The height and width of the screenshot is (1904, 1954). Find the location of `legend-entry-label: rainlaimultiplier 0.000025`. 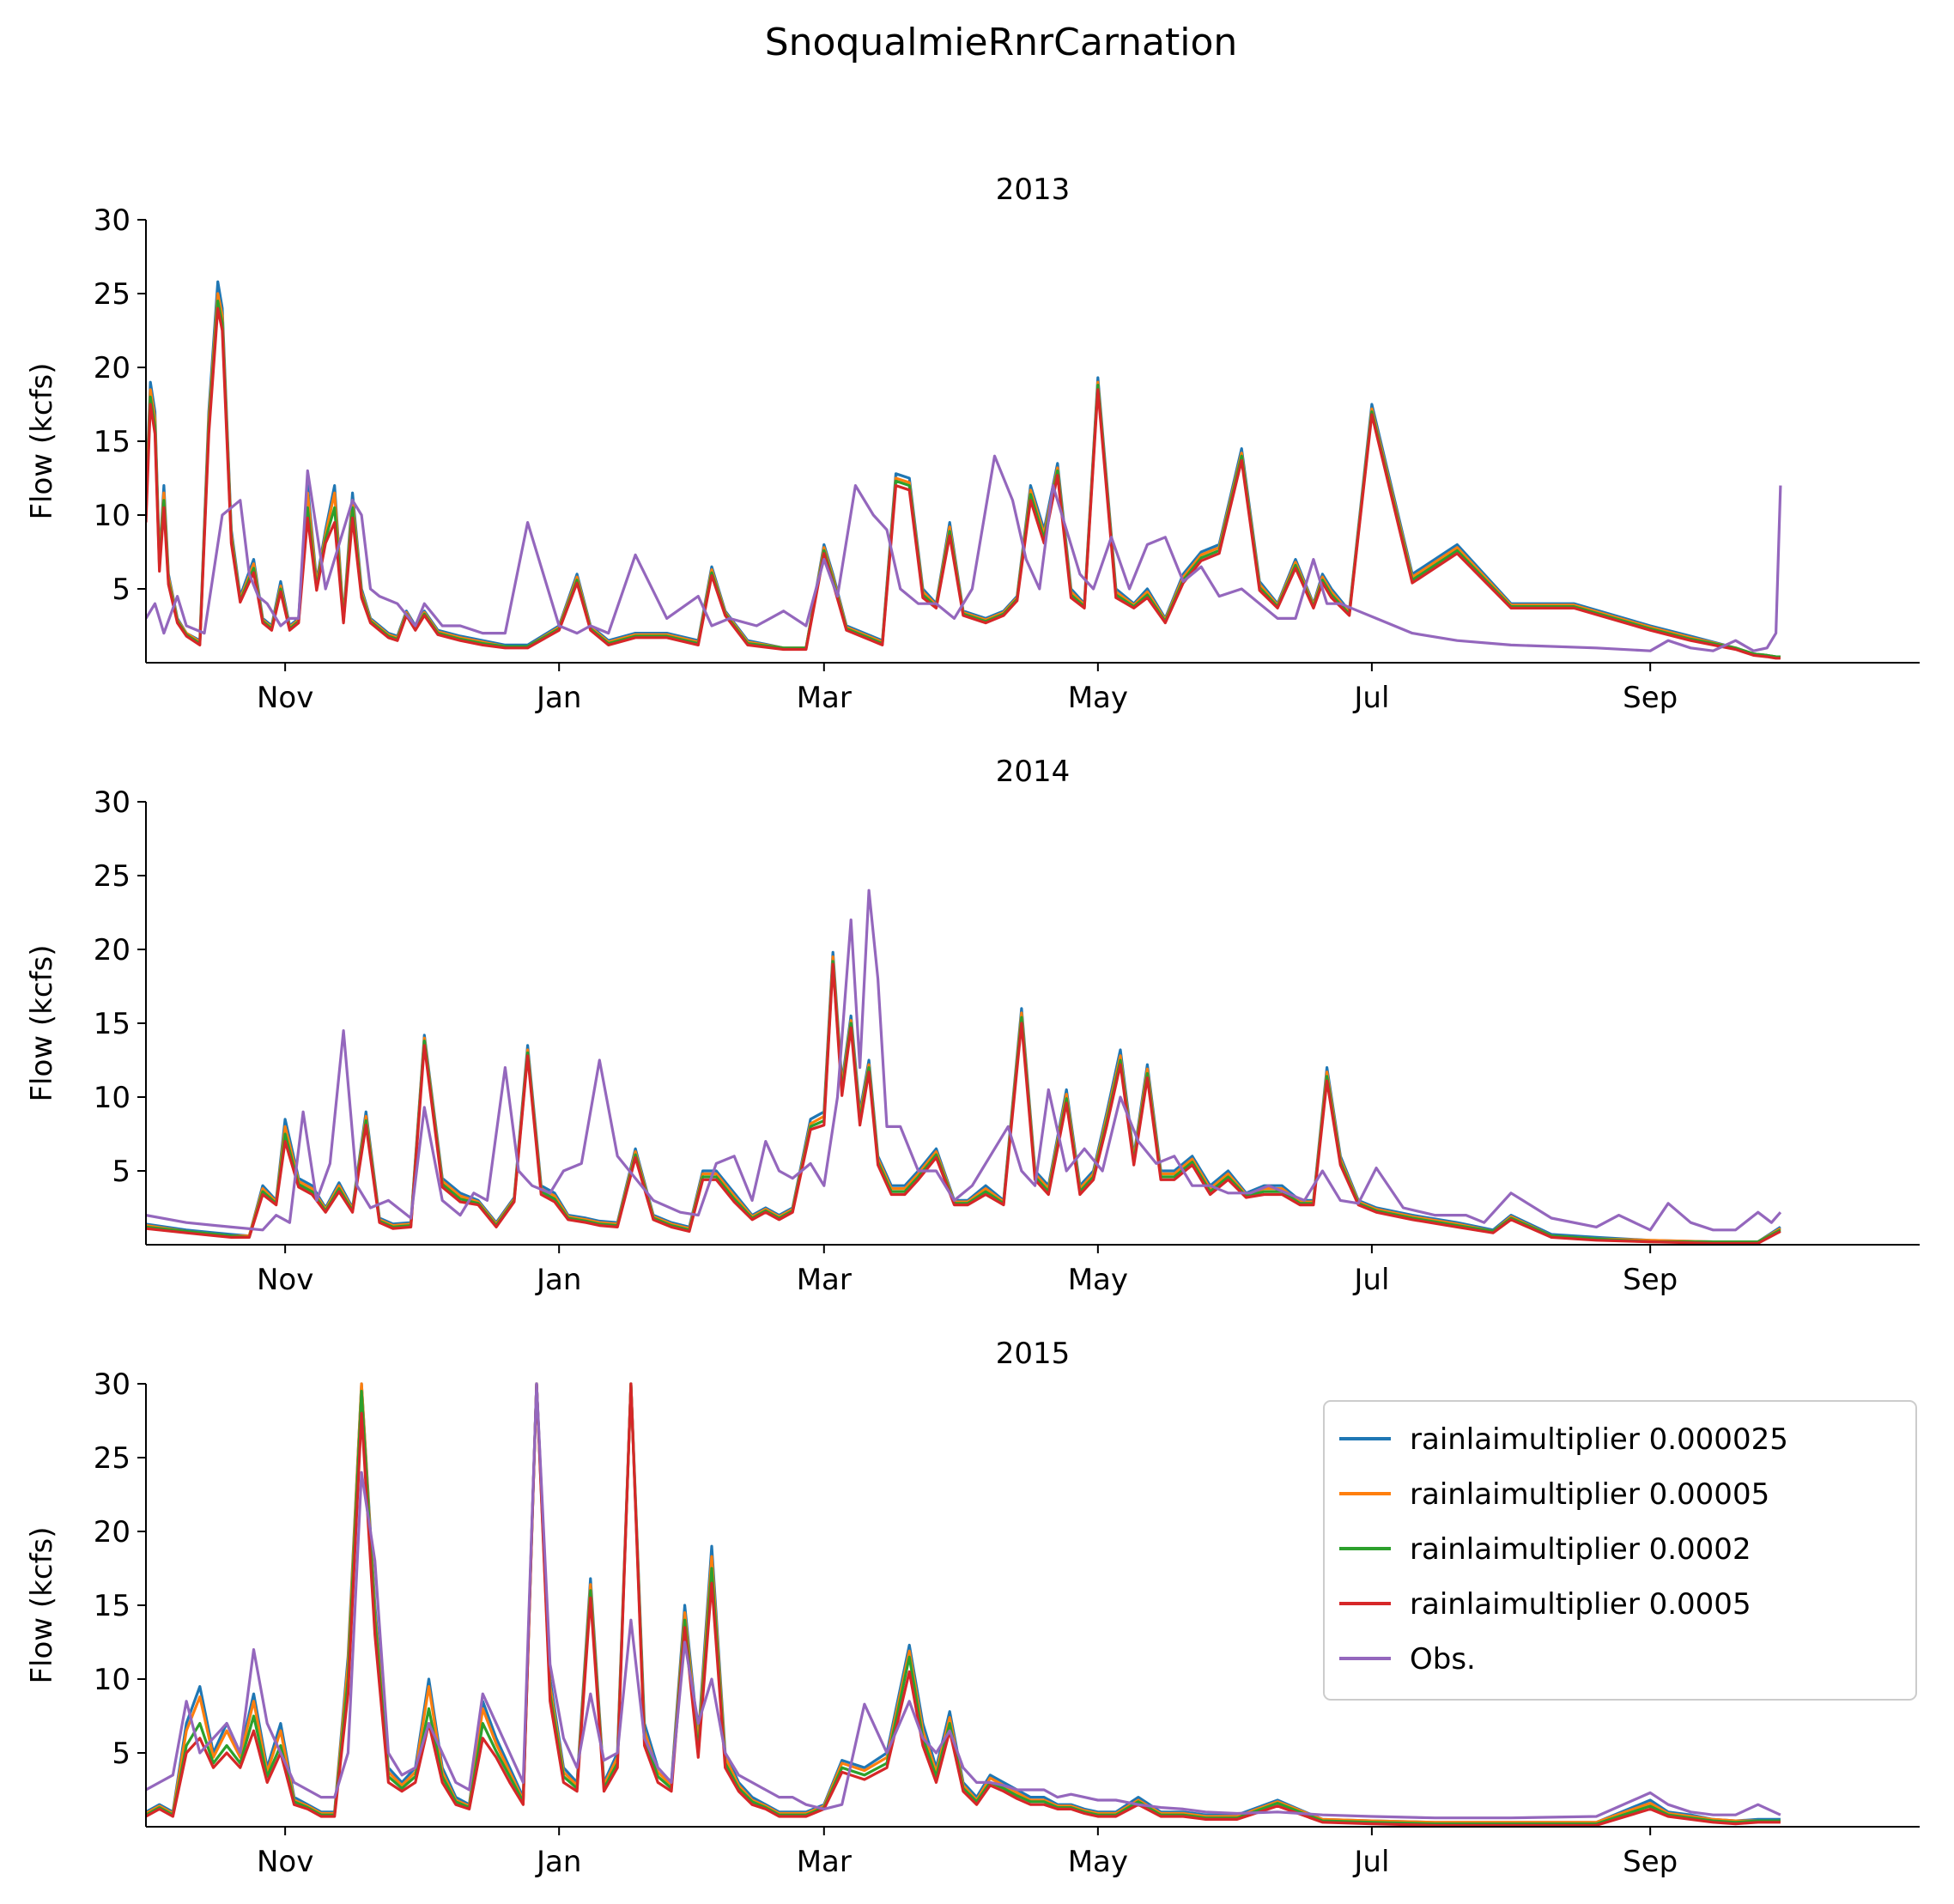

legend-entry-label: rainlaimultiplier 0.000025 is located at coordinates (1599, 1439).